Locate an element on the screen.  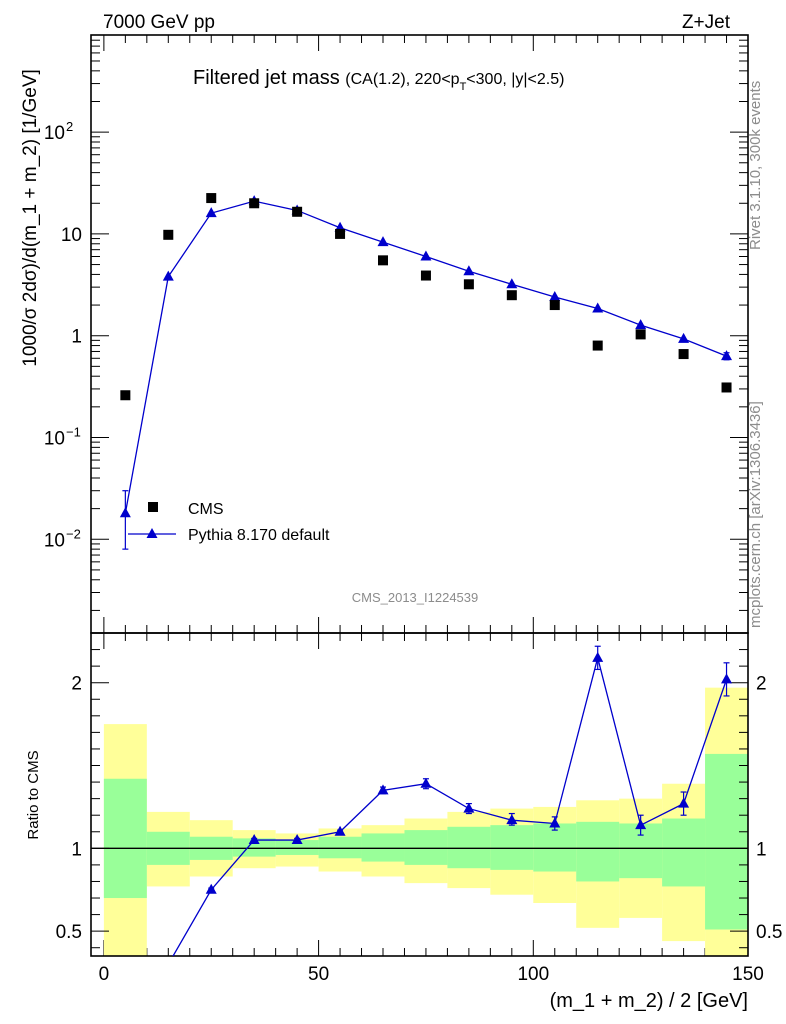
process-label: Z+Jet is located at coordinates (706, 22).